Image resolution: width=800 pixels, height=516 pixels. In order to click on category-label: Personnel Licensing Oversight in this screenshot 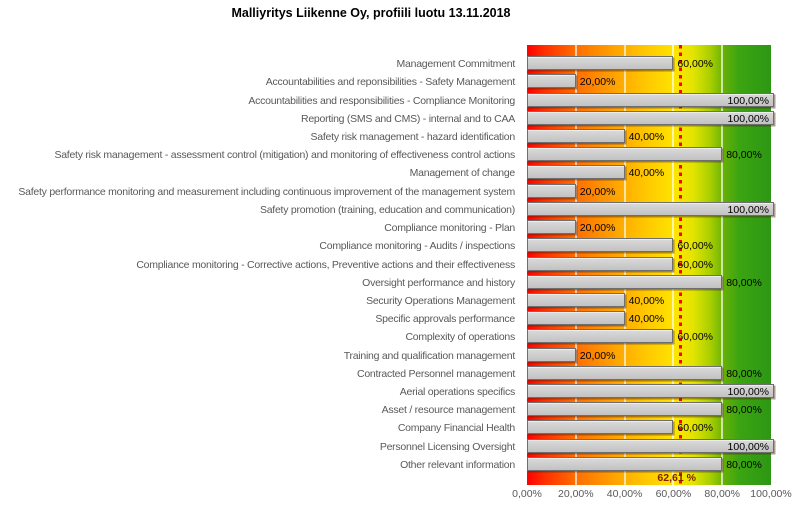, I will do `click(447, 446)`.